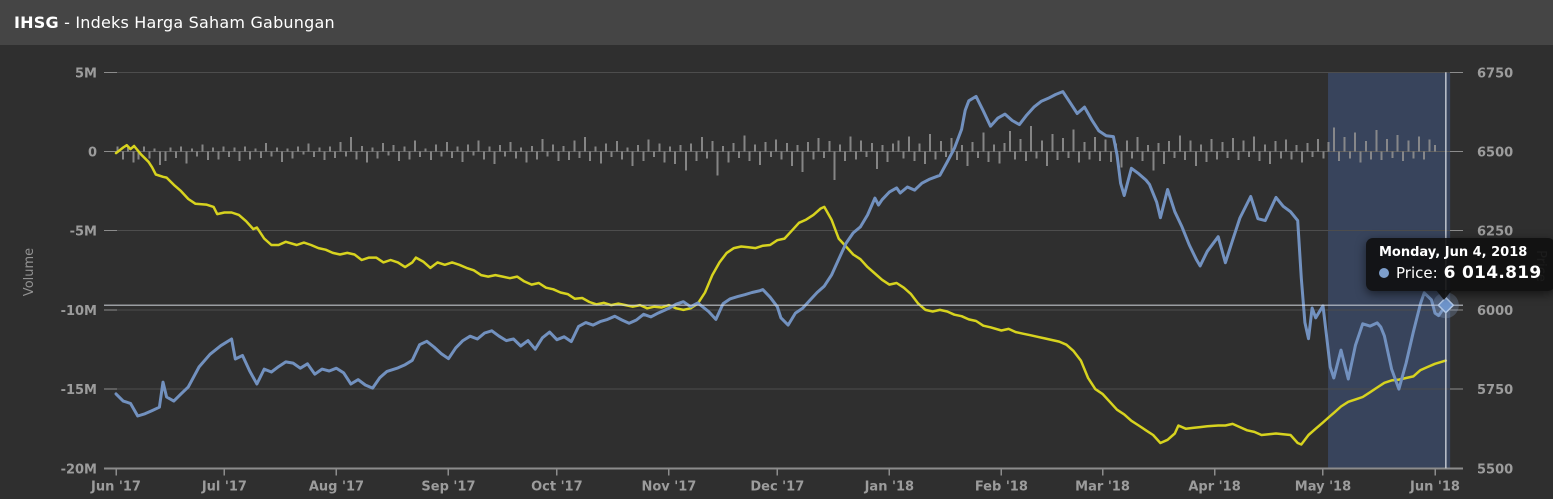  Describe the element at coordinates (668, 486) in the screenshot. I see `x-axis-label: Nov '17` at that location.